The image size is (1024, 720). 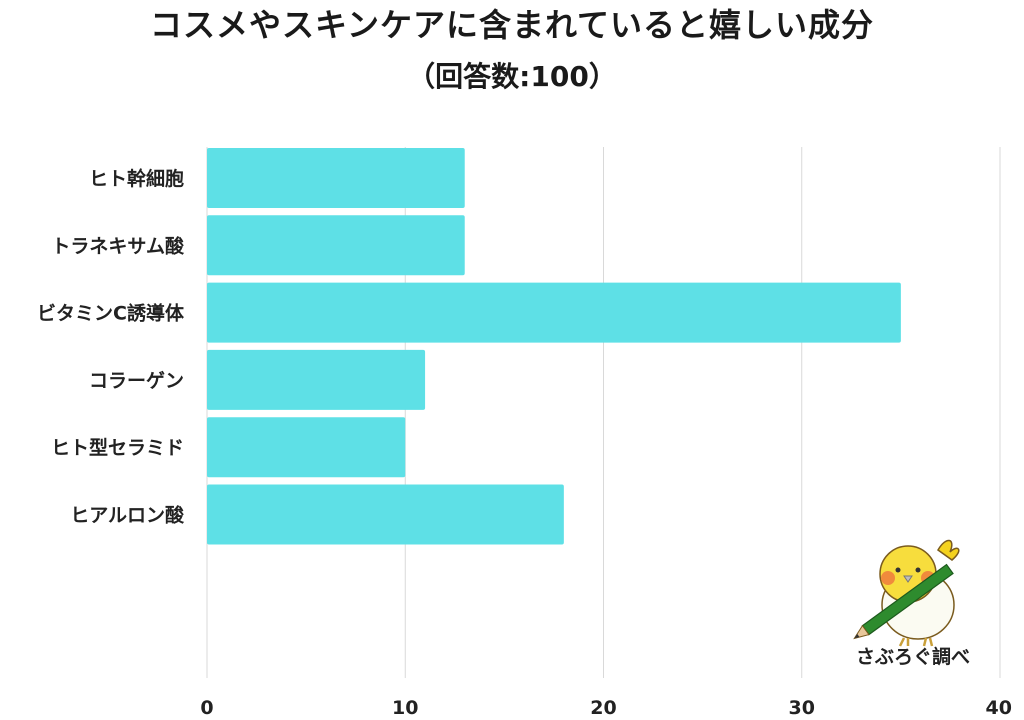 What do you see at coordinates (118, 245) in the screenshot?
I see `category-label-1: トラネキサム酸` at bounding box center [118, 245].